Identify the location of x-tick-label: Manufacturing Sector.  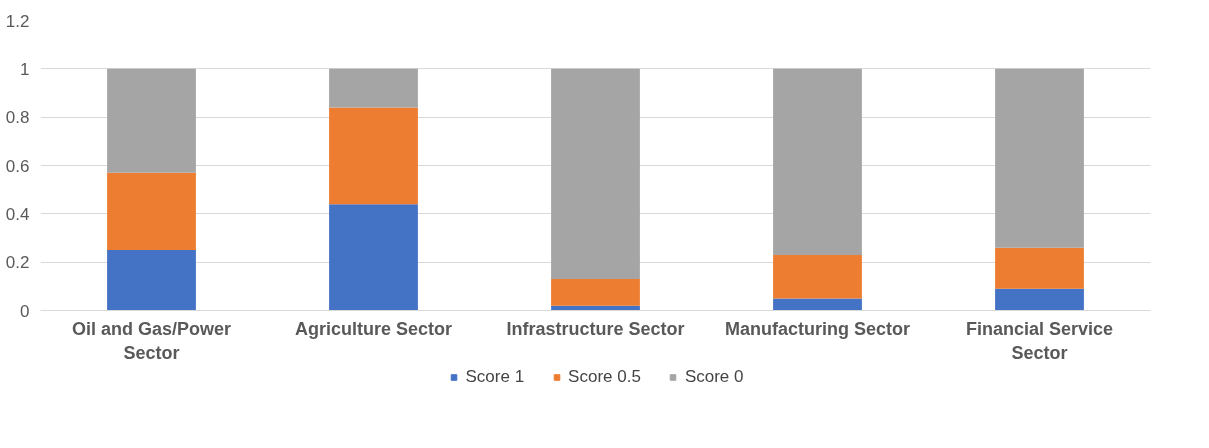
(817, 328).